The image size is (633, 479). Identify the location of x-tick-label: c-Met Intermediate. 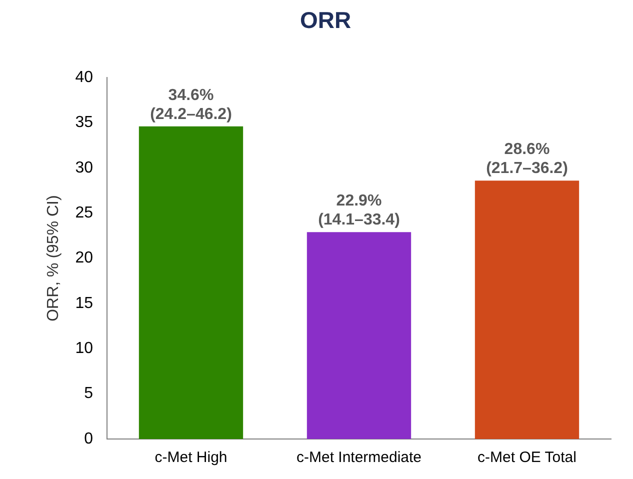
(359, 457).